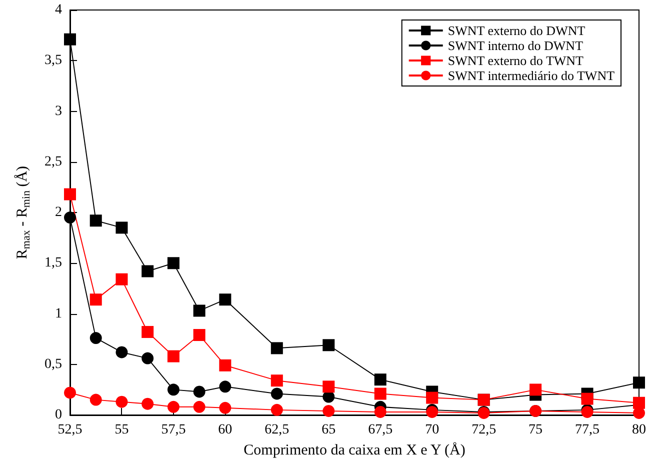  What do you see at coordinates (329, 430) in the screenshot?
I see `x-tick-label: 65` at bounding box center [329, 430].